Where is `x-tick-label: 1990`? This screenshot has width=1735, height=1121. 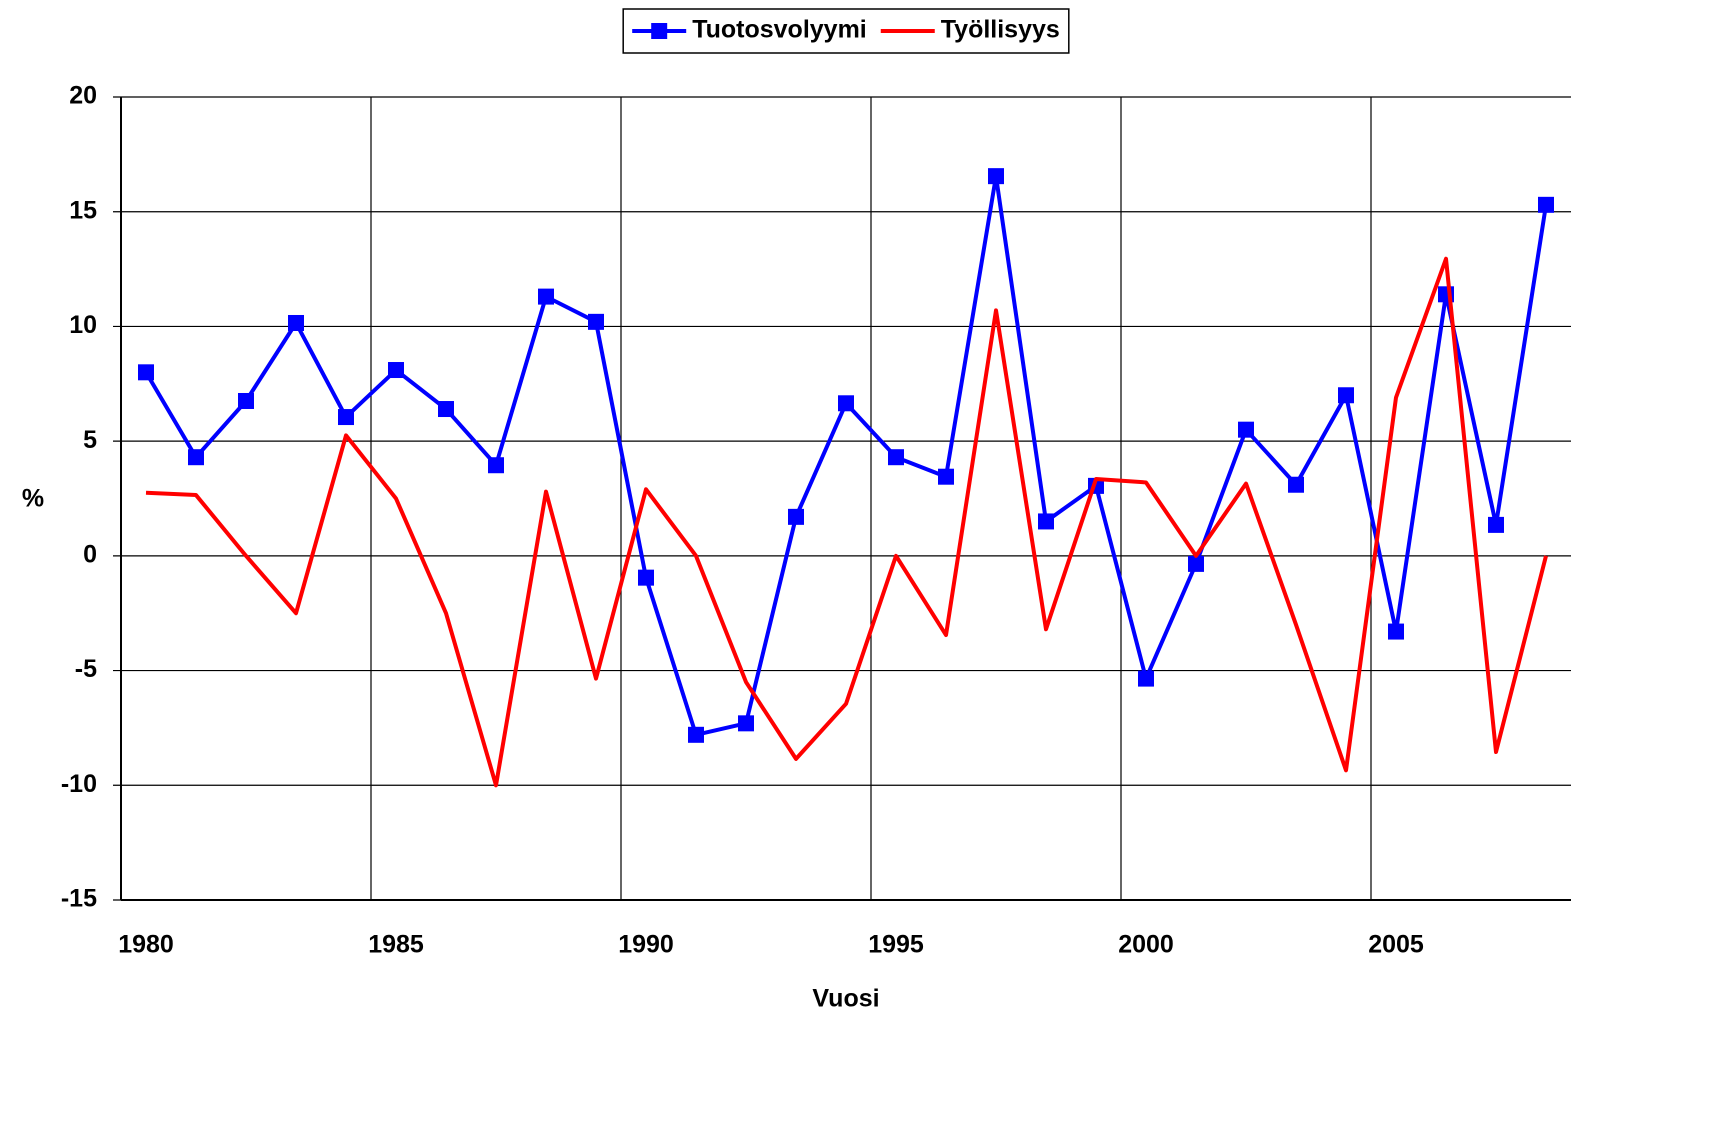
x-tick-label: 1990 is located at coordinates (646, 945).